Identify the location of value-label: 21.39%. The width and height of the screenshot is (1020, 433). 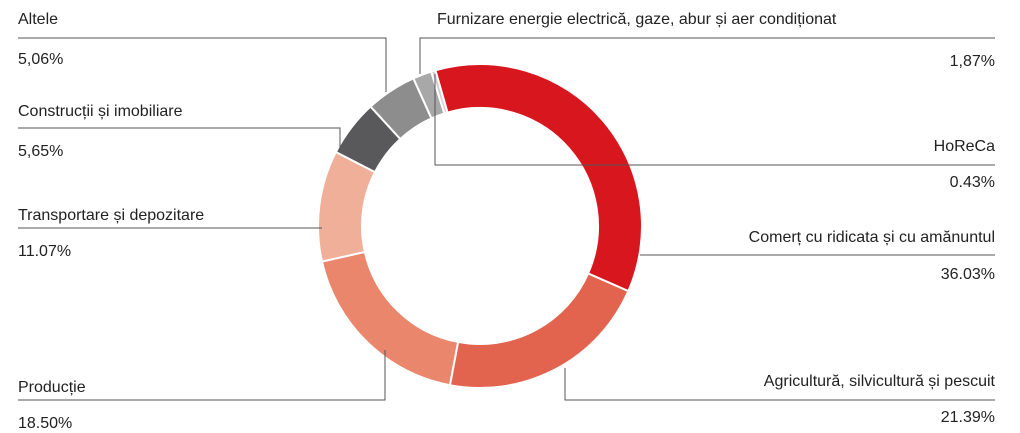
(968, 417).